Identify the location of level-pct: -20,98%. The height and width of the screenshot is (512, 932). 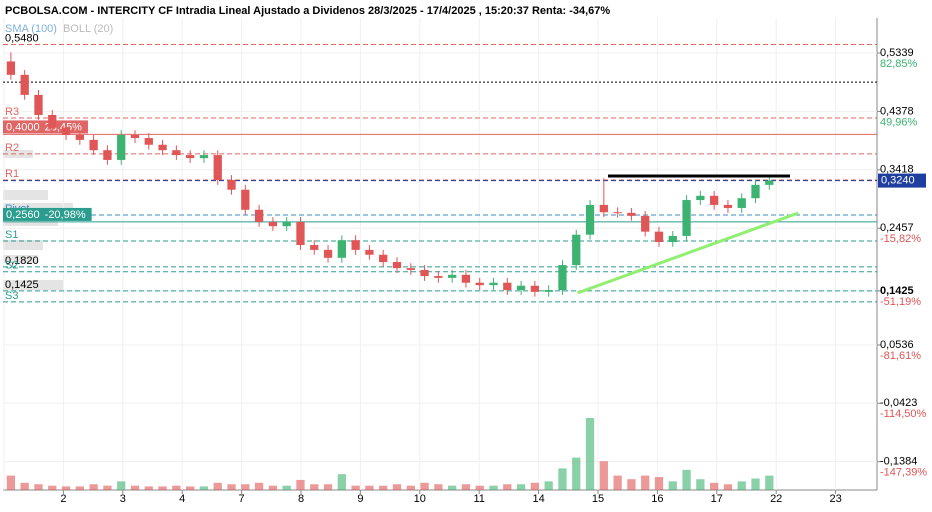
(65, 215).